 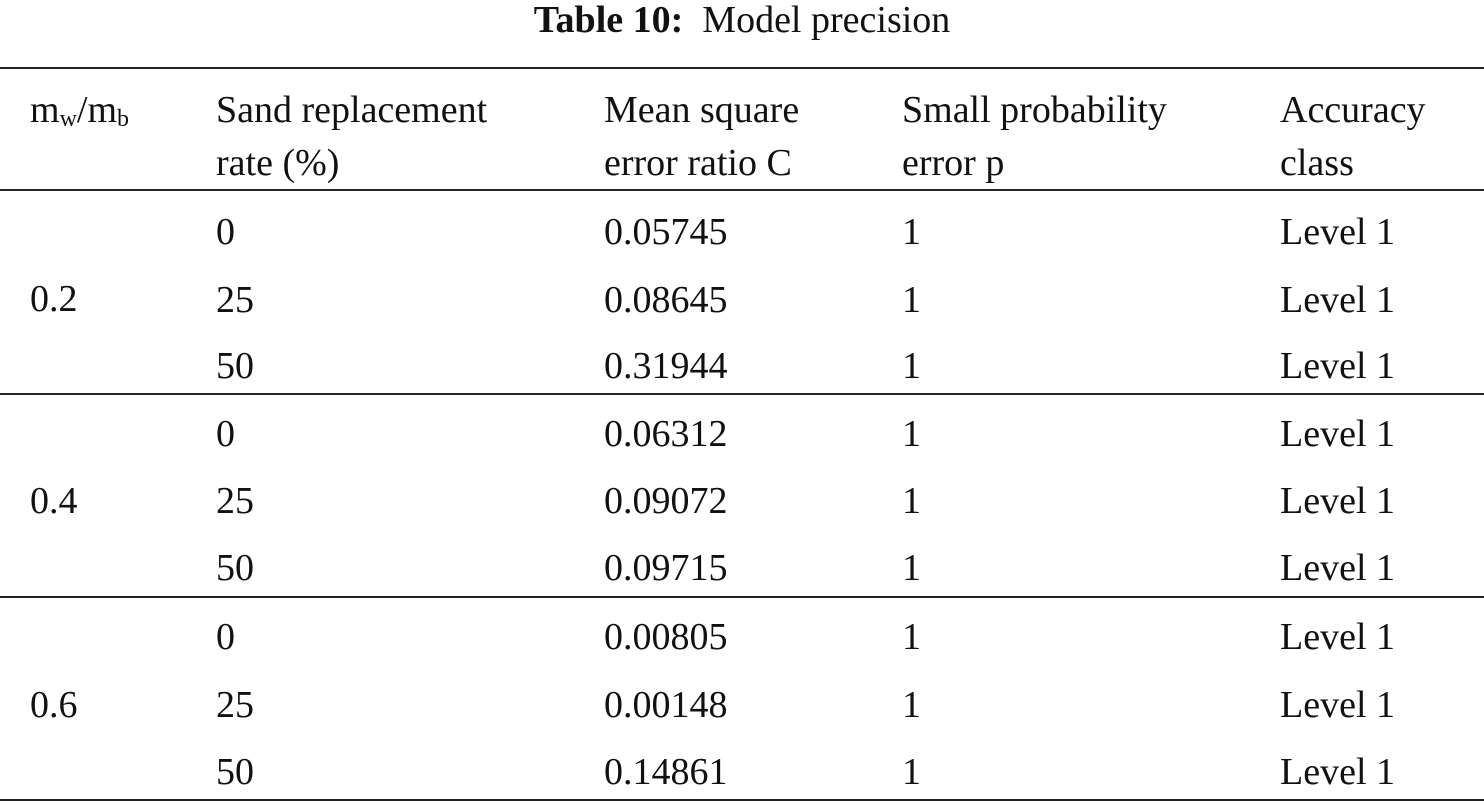 I want to click on cell: 0.31944, so click(x=666, y=366).